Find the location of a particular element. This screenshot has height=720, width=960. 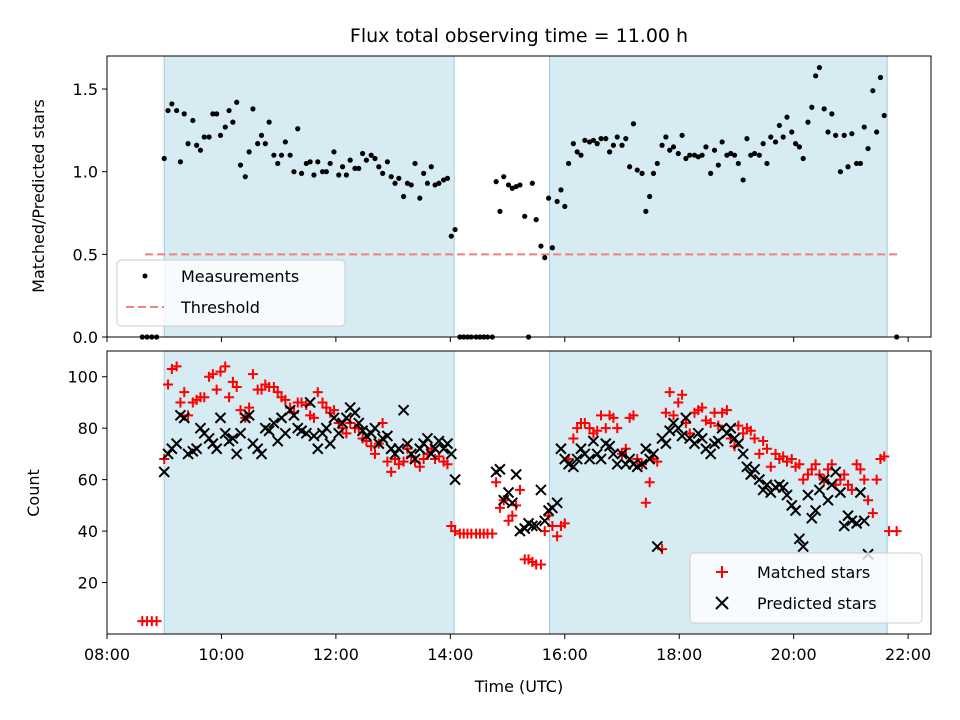

y-tick-label: 40 is located at coordinates (88, 531).